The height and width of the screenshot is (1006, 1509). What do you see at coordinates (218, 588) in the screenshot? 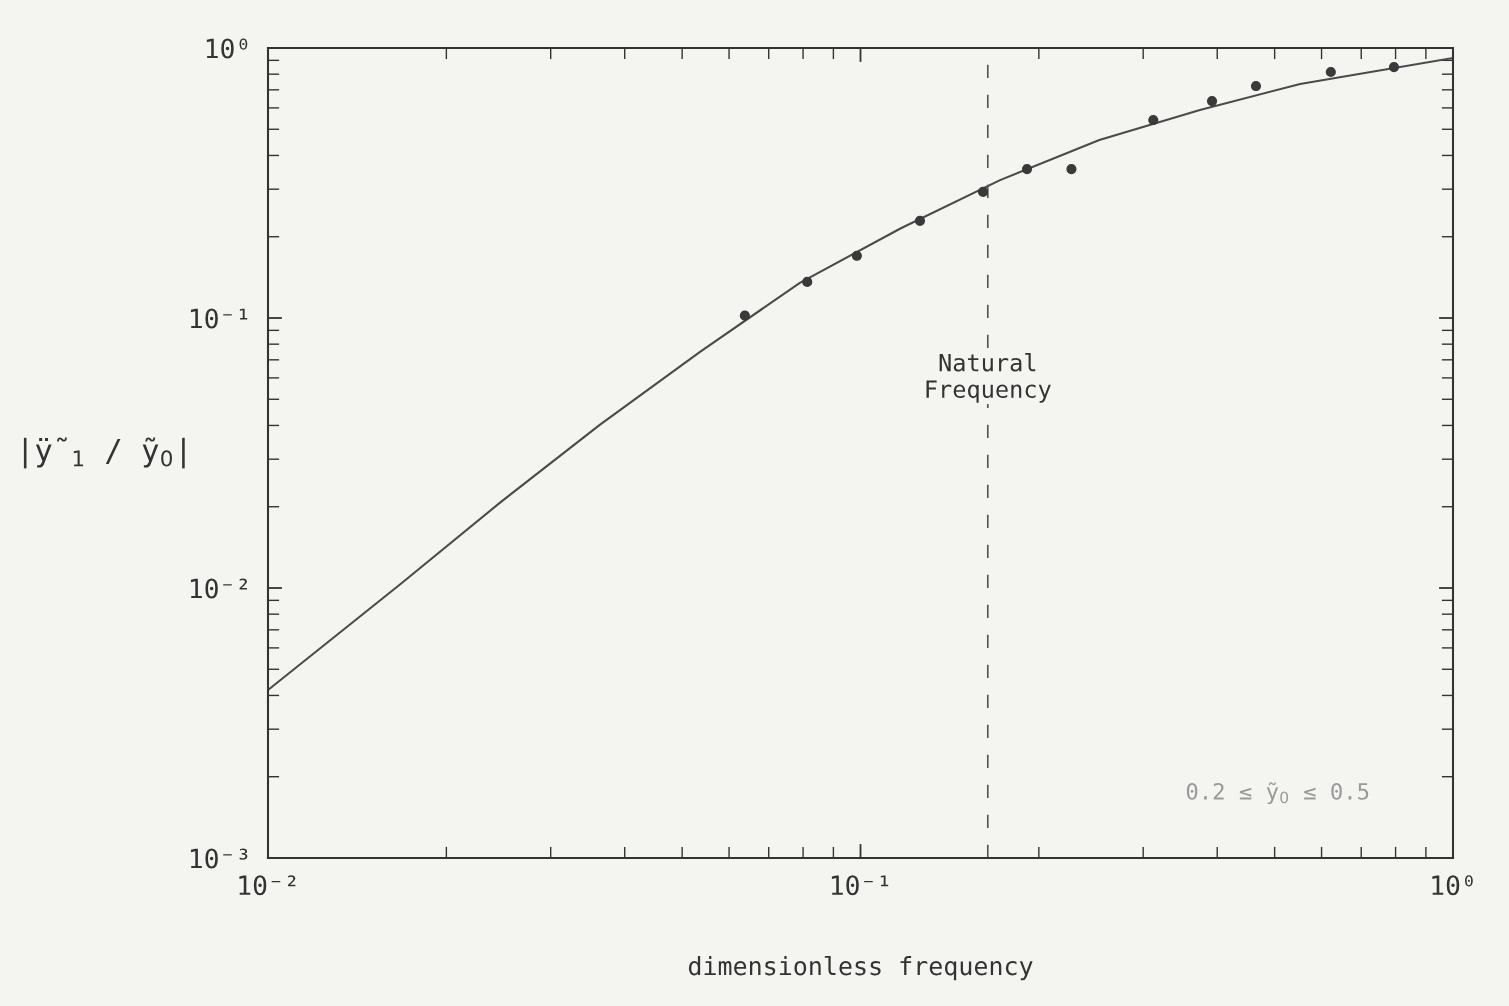
I see `y-tick-label: 10⁻²` at bounding box center [218, 588].